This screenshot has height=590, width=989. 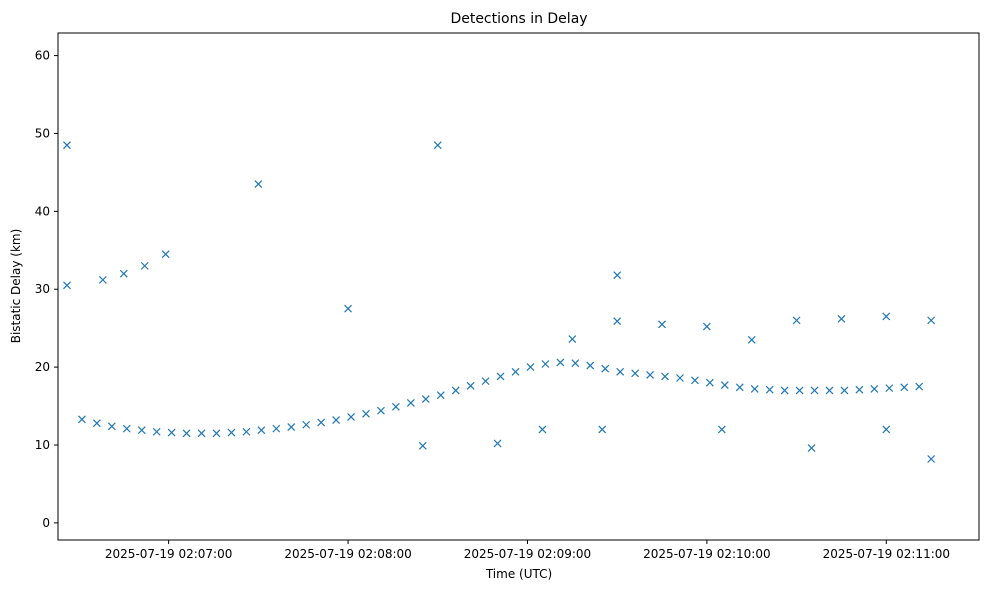 I want to click on x-tick-label: 2025-07-19 02:10:00, so click(x=706, y=554).